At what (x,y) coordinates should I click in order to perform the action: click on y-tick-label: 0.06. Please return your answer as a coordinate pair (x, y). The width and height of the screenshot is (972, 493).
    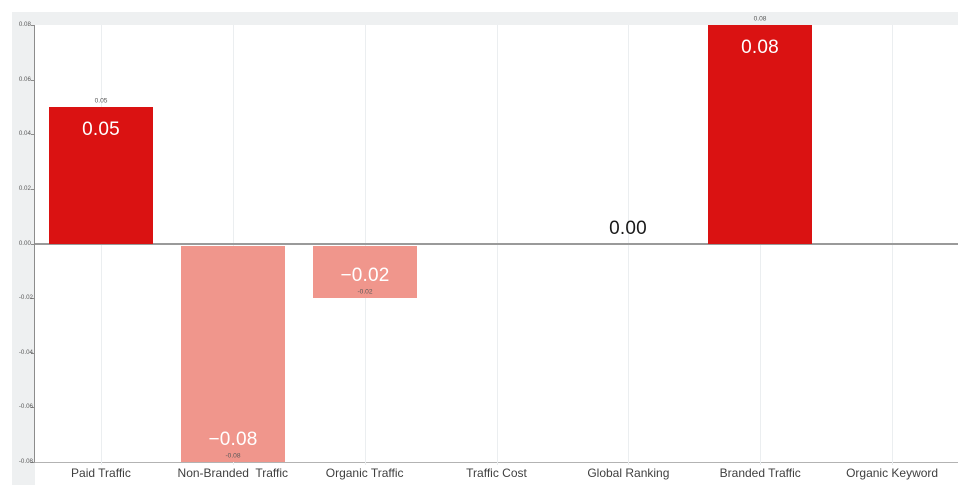
    Looking at the image, I should click on (24, 79).